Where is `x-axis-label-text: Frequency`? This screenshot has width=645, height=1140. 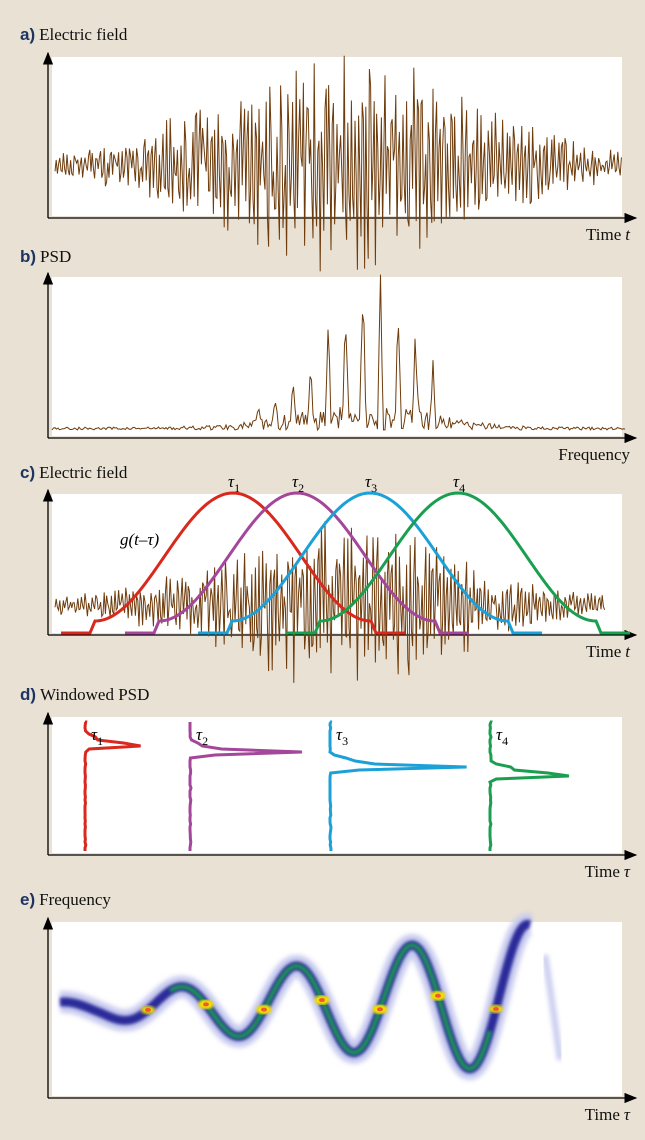
x-axis-label-text: Frequency is located at coordinates (594, 454).